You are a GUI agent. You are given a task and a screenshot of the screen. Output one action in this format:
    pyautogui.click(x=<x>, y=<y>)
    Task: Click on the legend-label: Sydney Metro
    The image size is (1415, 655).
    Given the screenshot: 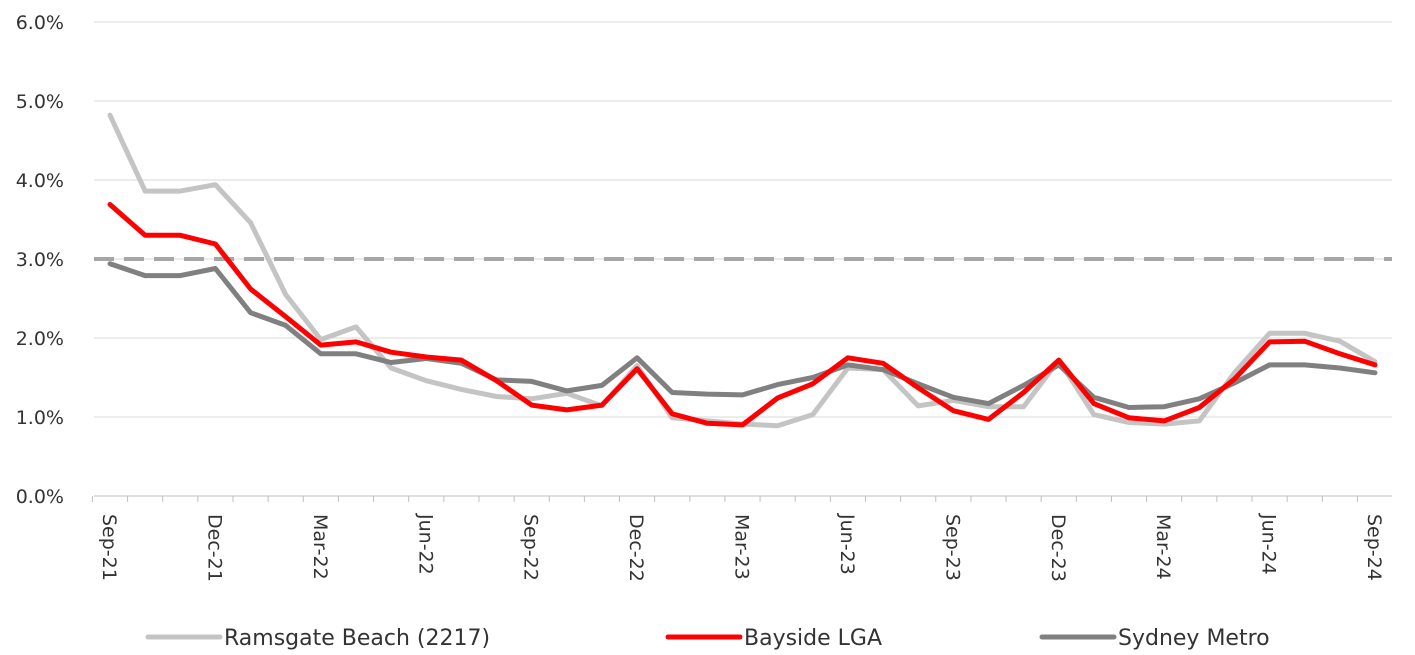 What is the action you would take?
    pyautogui.click(x=1194, y=638)
    